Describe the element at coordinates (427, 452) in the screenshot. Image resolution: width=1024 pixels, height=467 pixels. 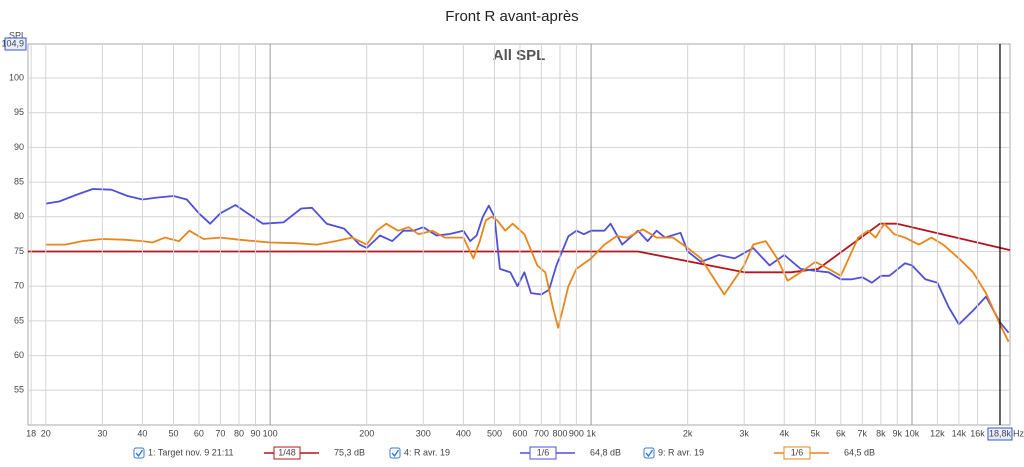
I see `legend-label: 4: R avr. 19` at that location.